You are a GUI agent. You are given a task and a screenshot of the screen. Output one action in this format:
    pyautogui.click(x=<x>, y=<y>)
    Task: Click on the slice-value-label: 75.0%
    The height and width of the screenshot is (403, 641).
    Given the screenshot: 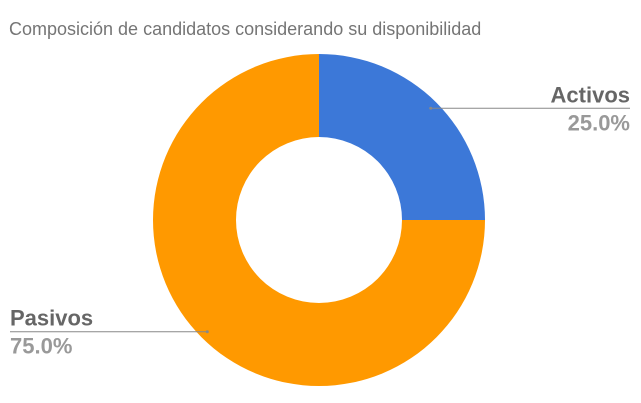 What is the action you would take?
    pyautogui.click(x=41, y=346)
    